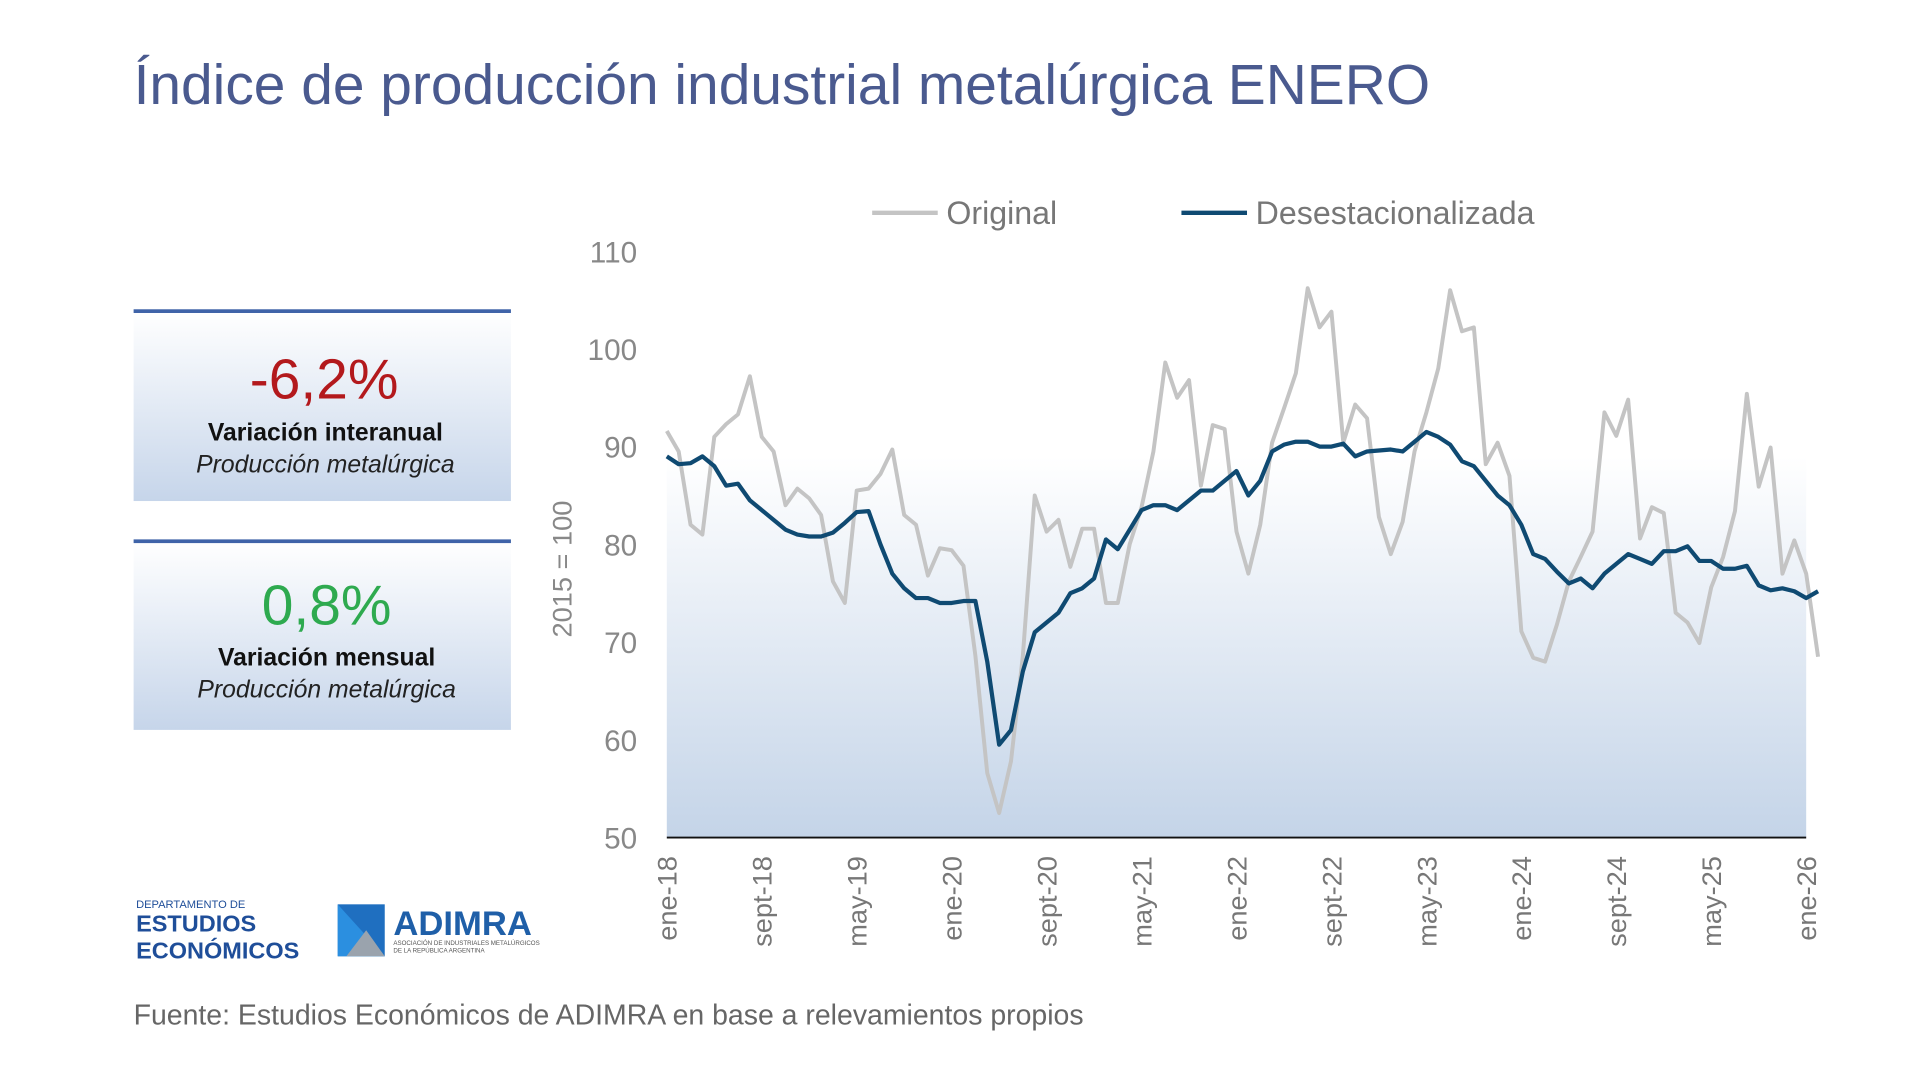 This screenshot has height=1080, width=1920. I want to click on card-value: 0,8%, so click(327, 606).